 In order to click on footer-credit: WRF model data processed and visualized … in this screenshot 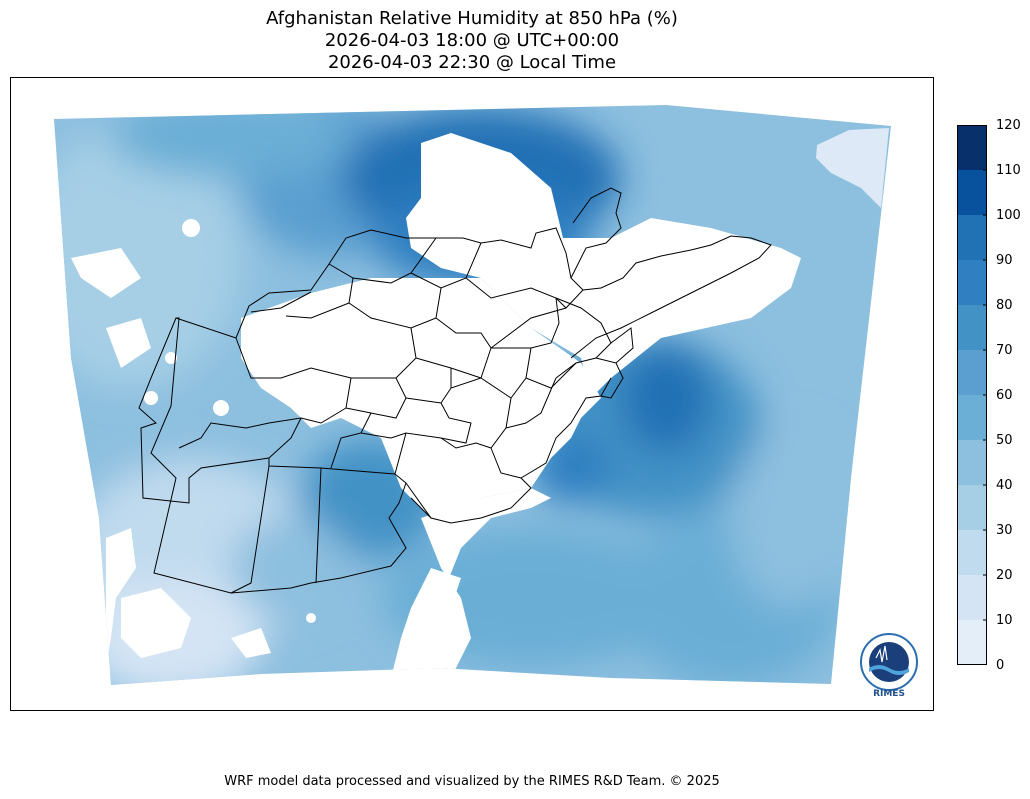, I will do `click(472, 781)`.